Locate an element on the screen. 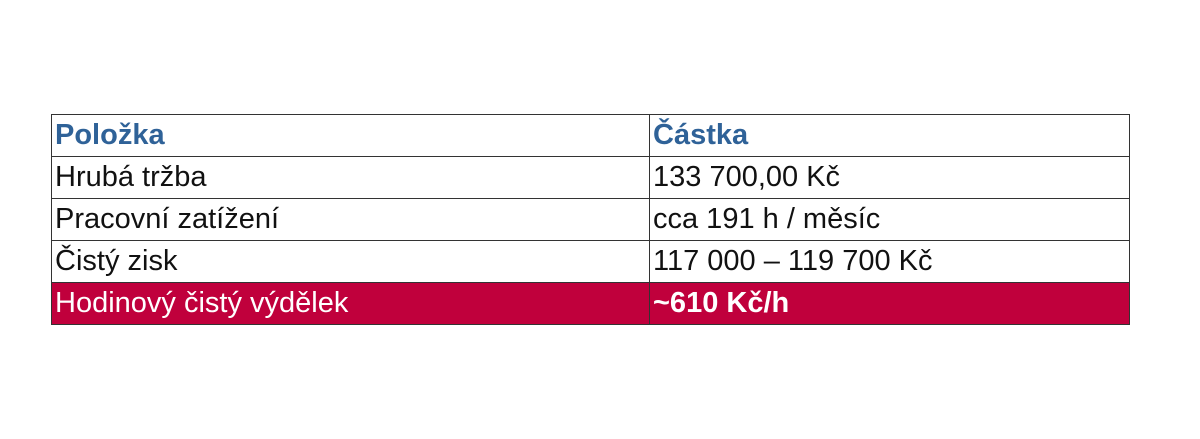 The width and height of the screenshot is (1200, 439). header-item: Položka is located at coordinates (350, 135).